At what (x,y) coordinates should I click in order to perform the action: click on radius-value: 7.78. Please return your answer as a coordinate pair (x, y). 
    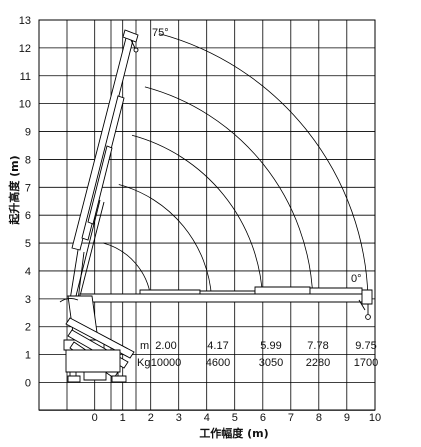
    Looking at the image, I should click on (317, 346).